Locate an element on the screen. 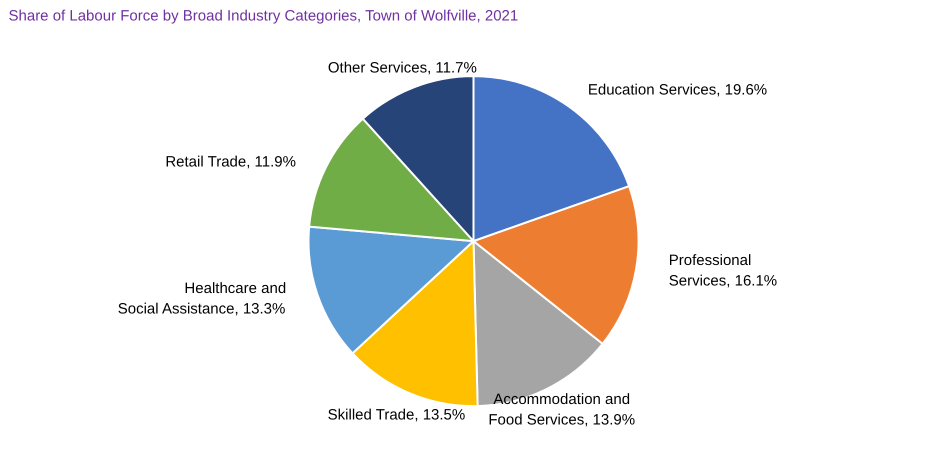  slice-label: Accommodation and Food Services, 13.9% is located at coordinates (562, 410).